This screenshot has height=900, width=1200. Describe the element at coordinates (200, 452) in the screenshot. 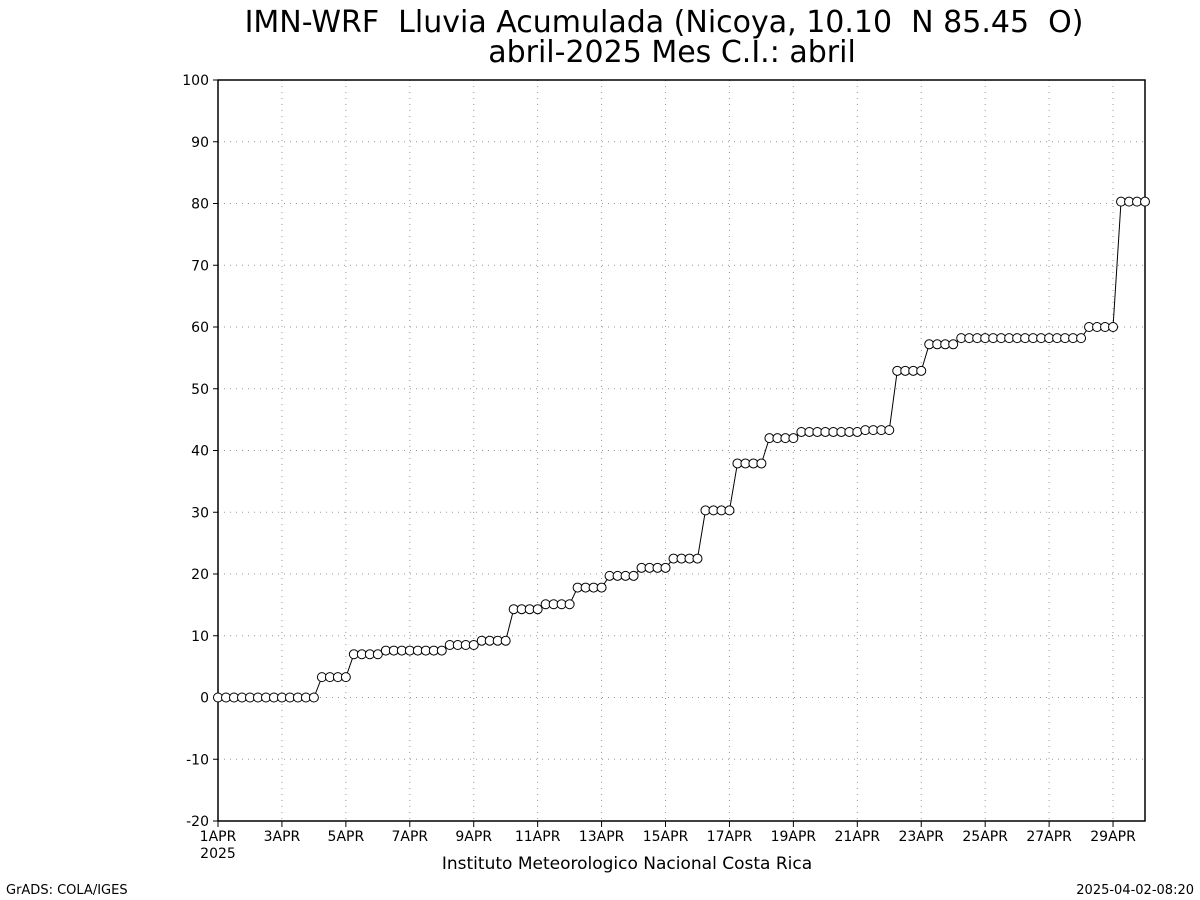

I see `y-tick-label: 40` at that location.